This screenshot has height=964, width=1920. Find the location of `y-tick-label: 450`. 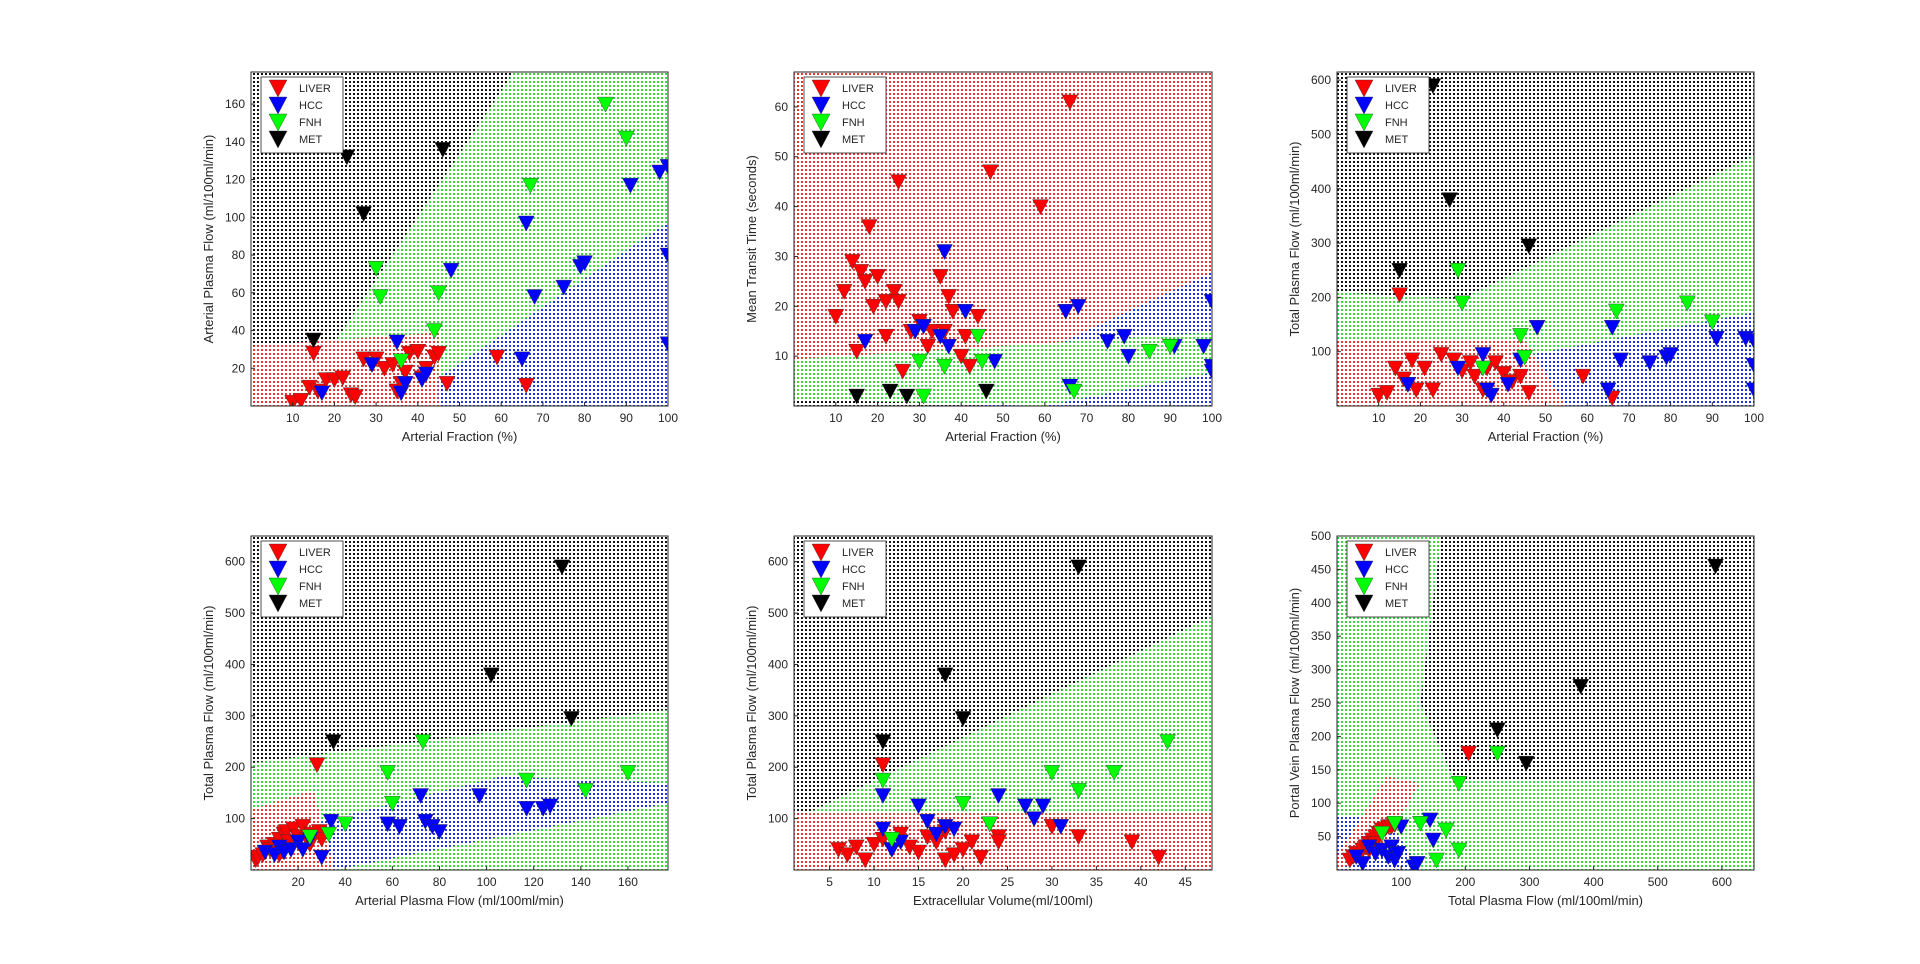

y-tick-label: 450 is located at coordinates (1321, 569).